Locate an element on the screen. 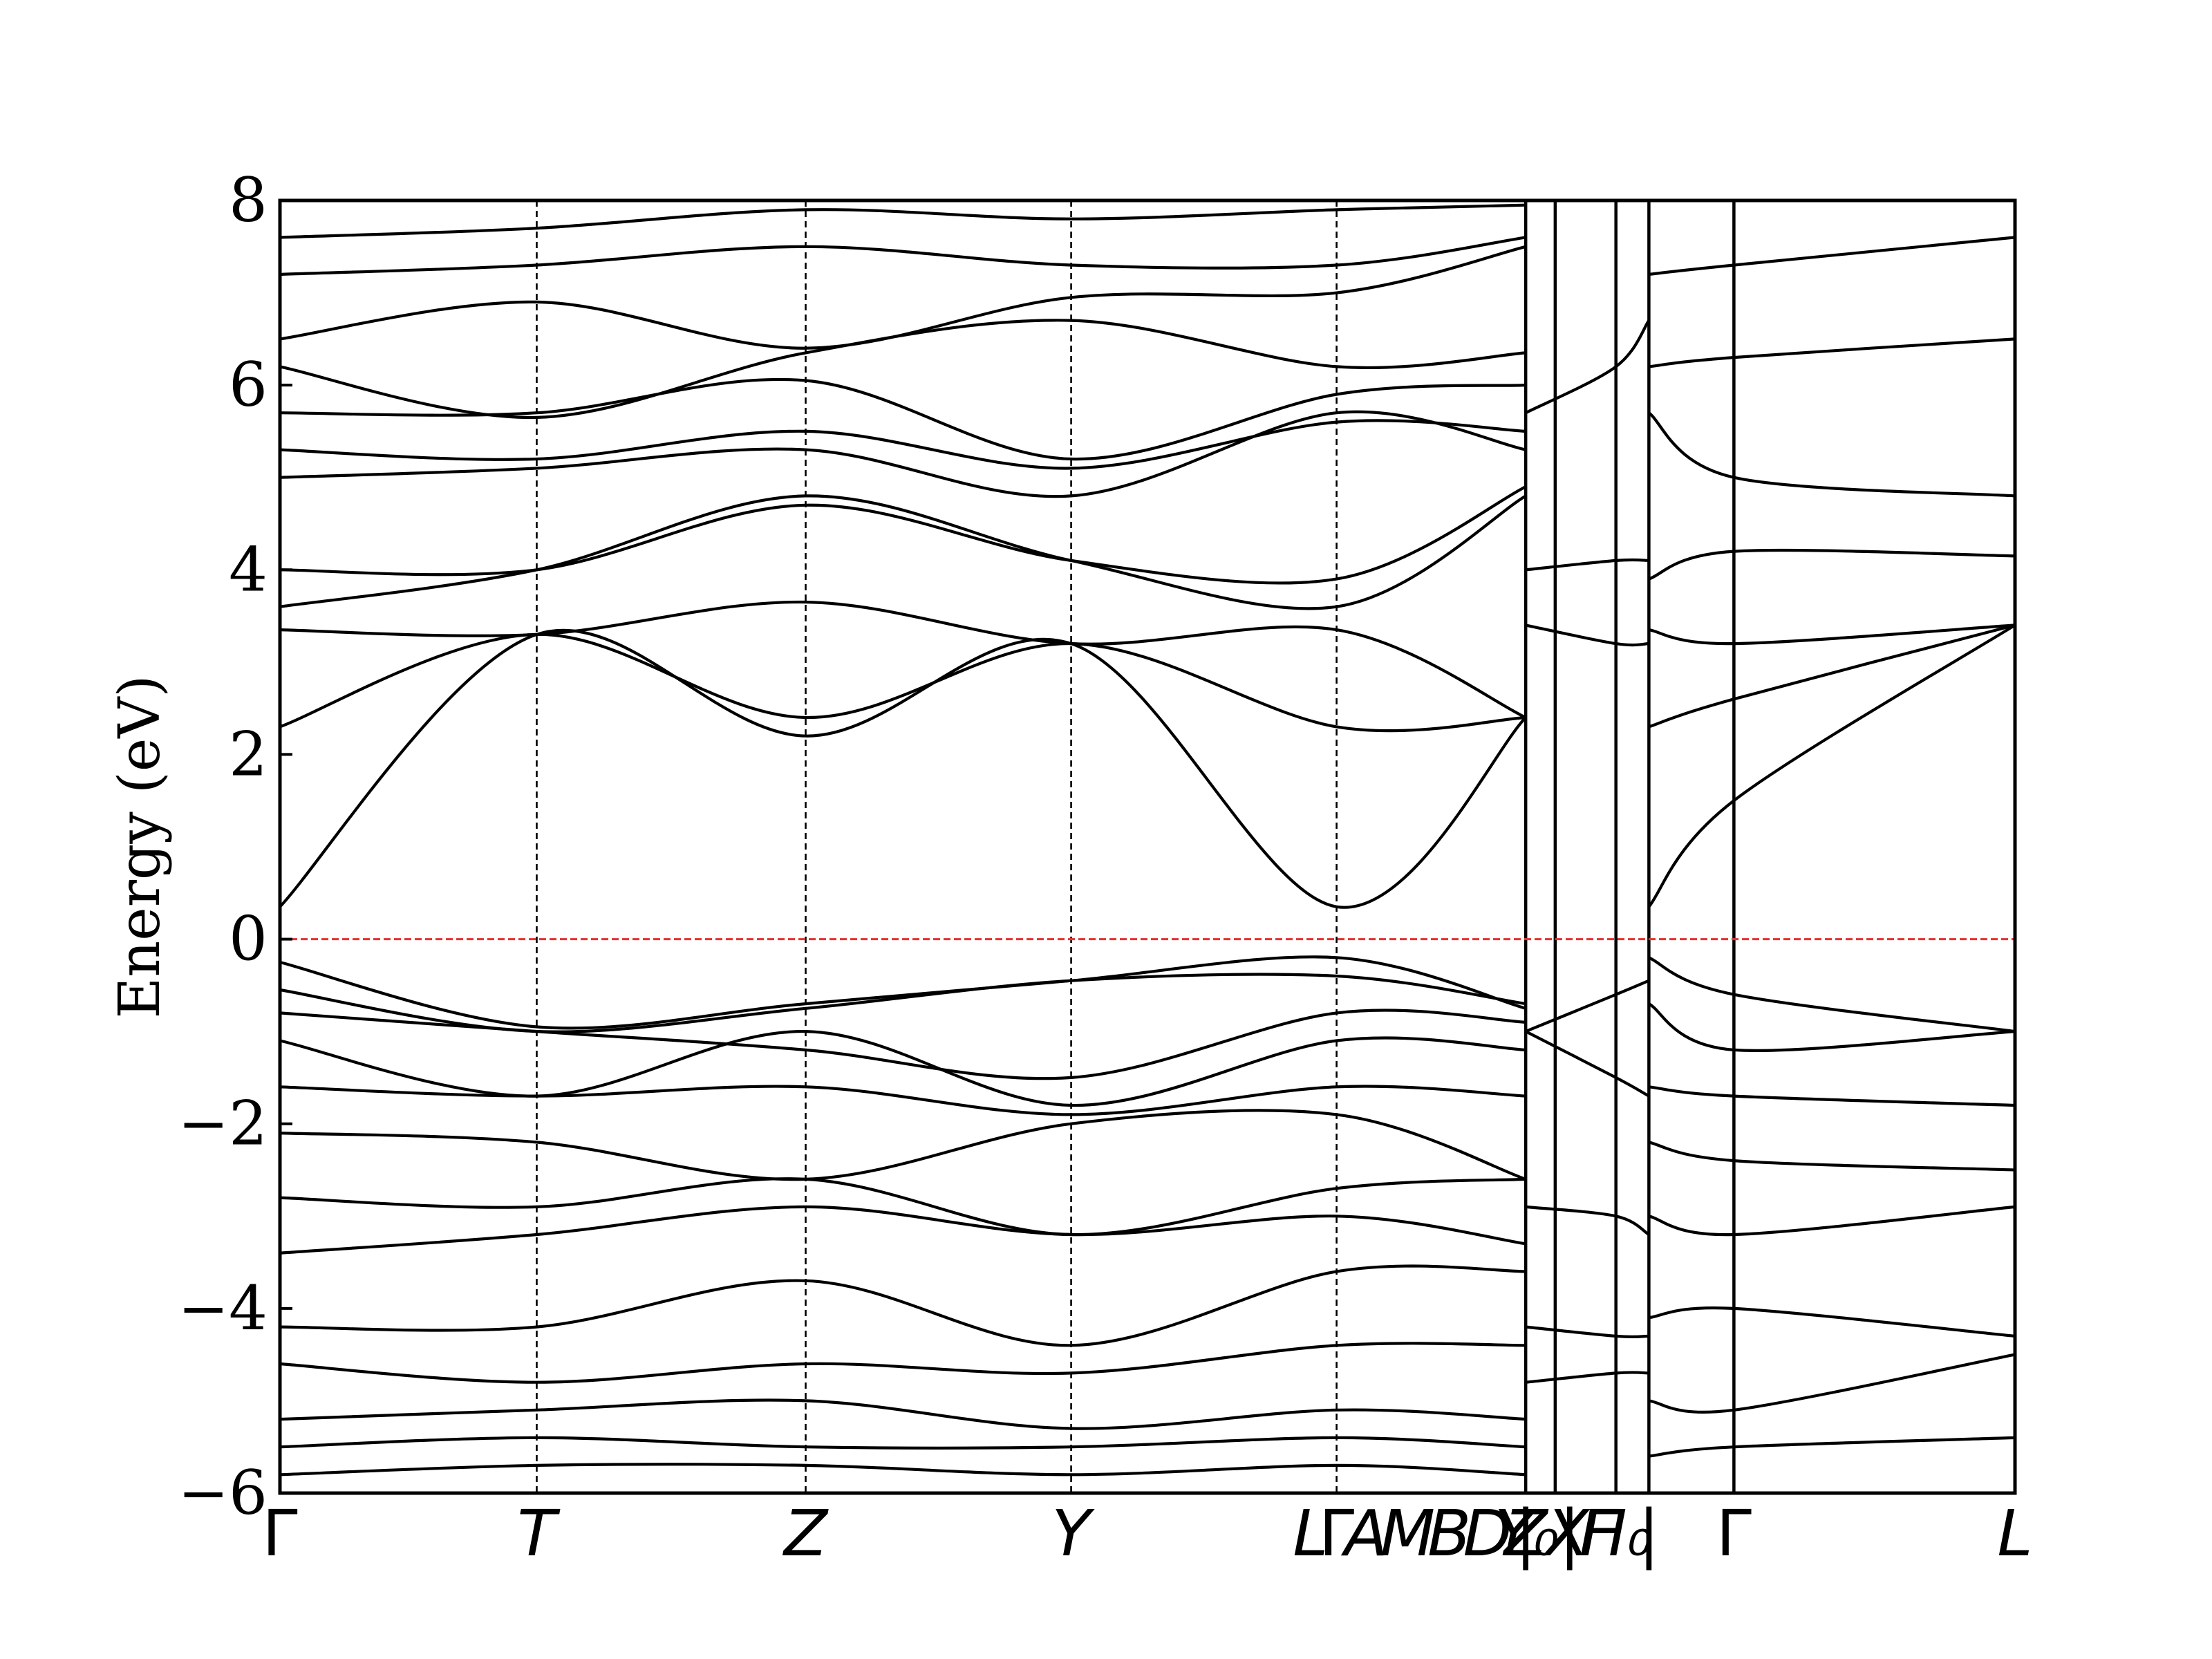 Image resolution: width=2212 pixels, height=1659 pixels. x-tick-label-16: Γ is located at coordinates (1734, 1534).